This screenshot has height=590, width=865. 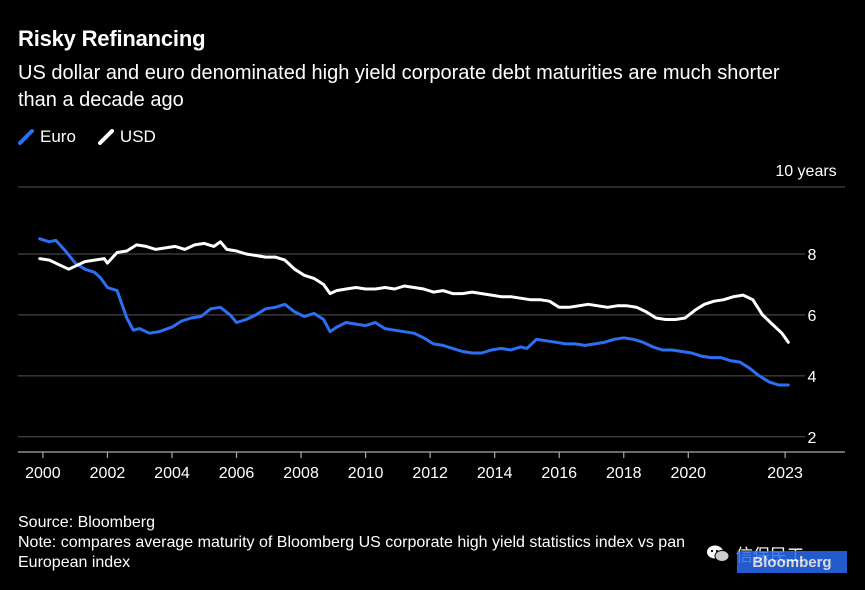 I want to click on x-tick-label: 2014, so click(x=495, y=473).